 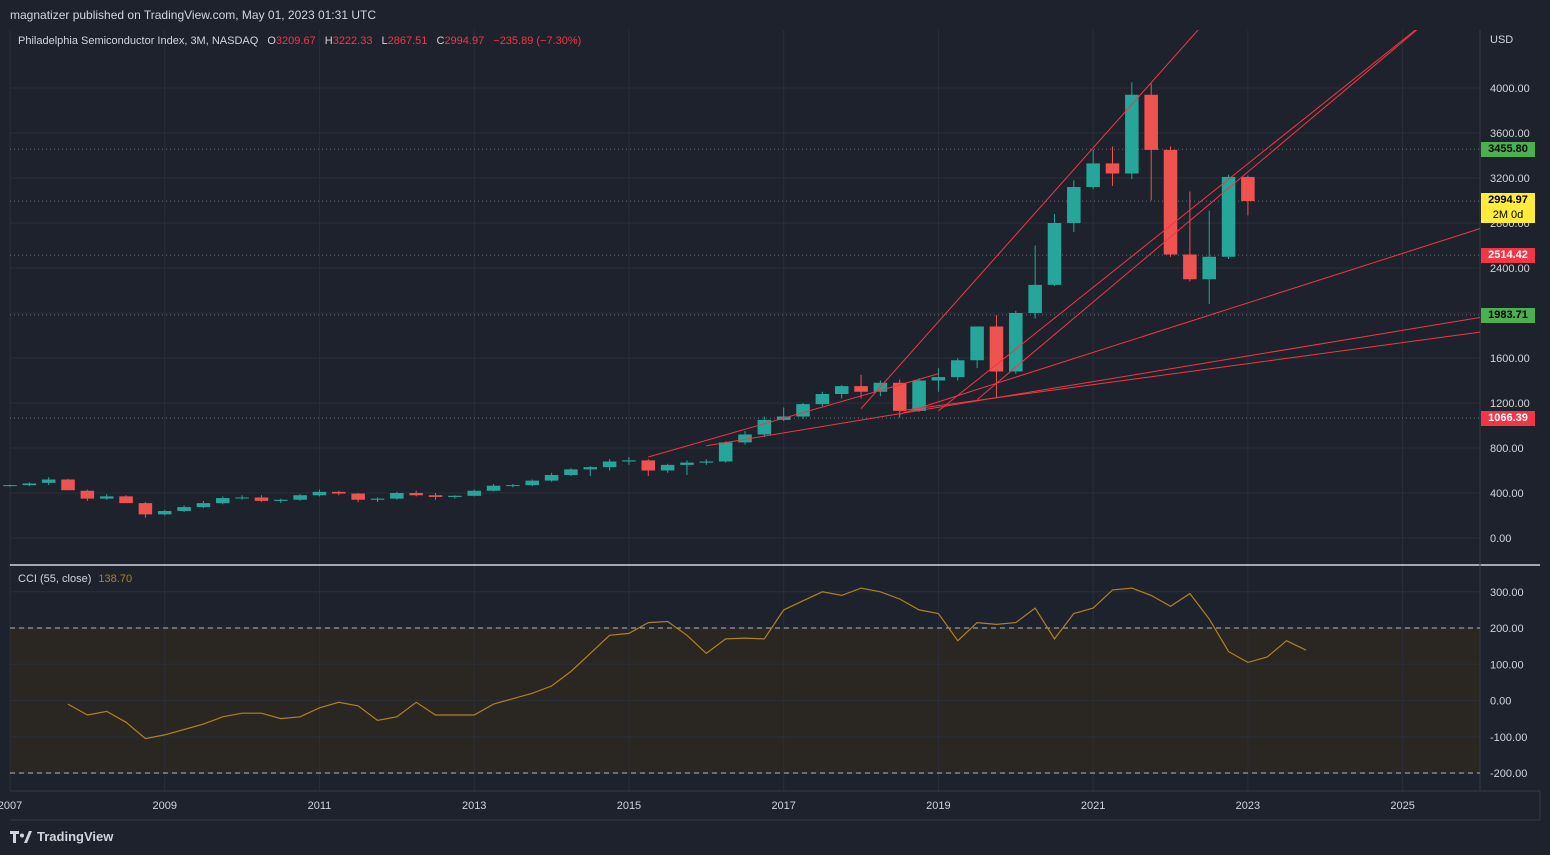 What do you see at coordinates (384, 41) in the screenshot?
I see `low-label: L` at bounding box center [384, 41].